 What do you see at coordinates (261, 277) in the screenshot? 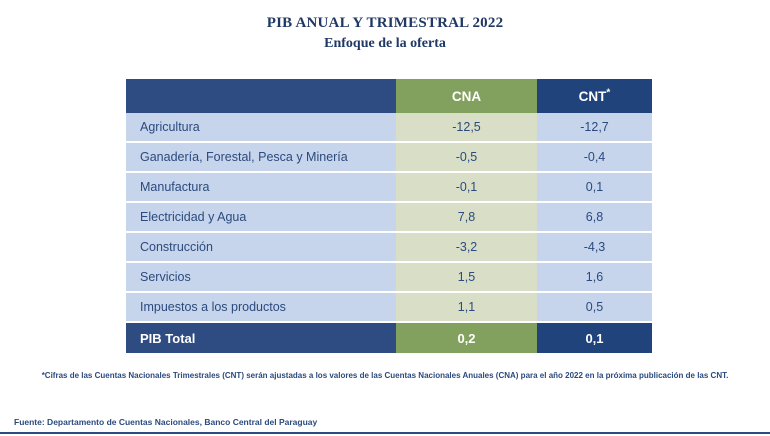
I see `row-label: Servicios` at bounding box center [261, 277].